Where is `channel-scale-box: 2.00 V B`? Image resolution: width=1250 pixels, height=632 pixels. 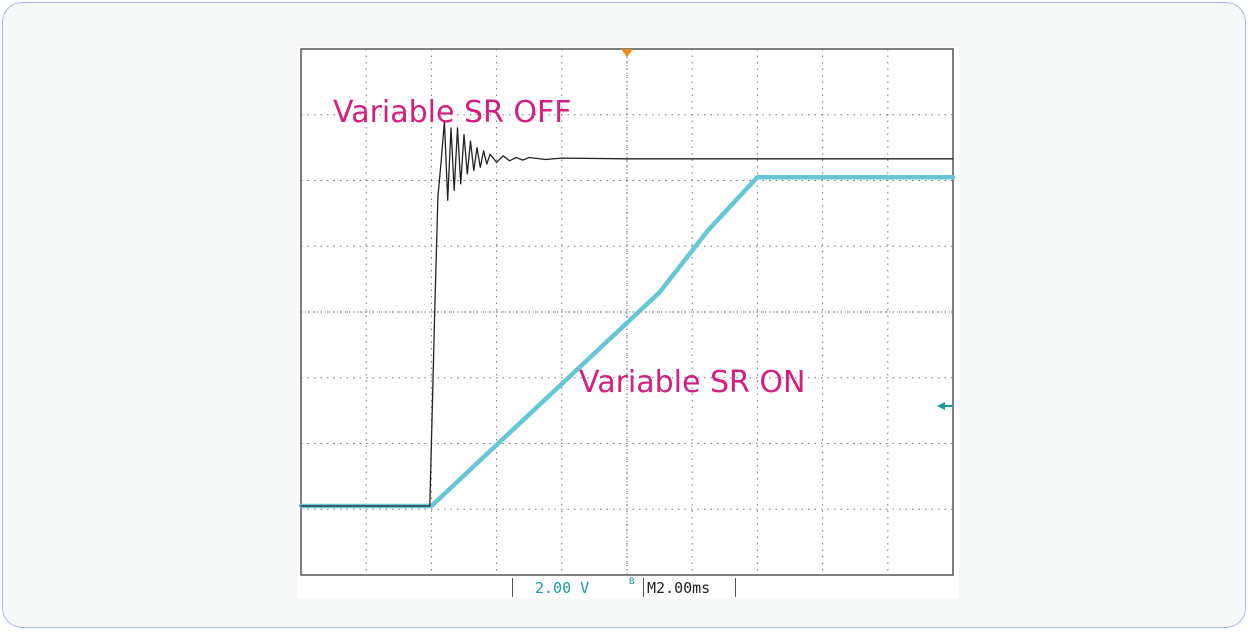 channel-scale-box: 2.00 V B is located at coordinates (578, 587).